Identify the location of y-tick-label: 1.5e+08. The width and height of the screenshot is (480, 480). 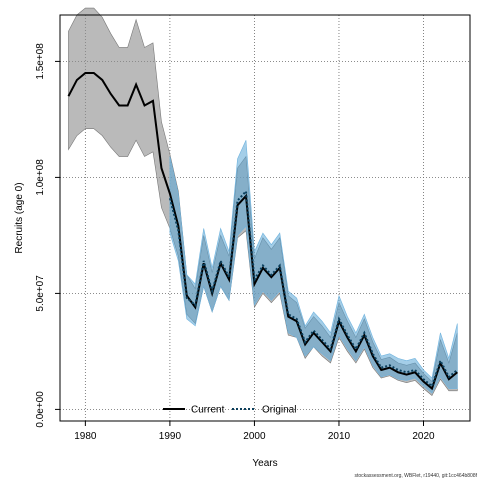
(40, 61).